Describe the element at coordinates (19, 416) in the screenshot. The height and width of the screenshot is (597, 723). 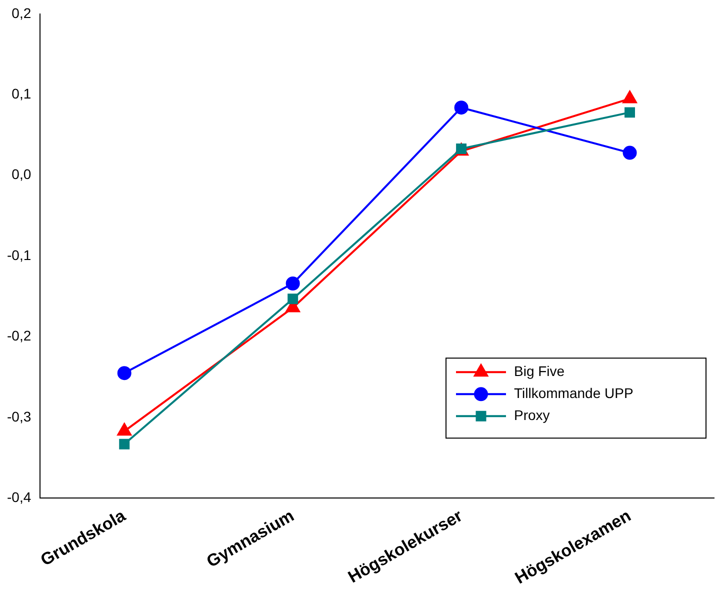
I see `y-tick-label: -0,3` at that location.